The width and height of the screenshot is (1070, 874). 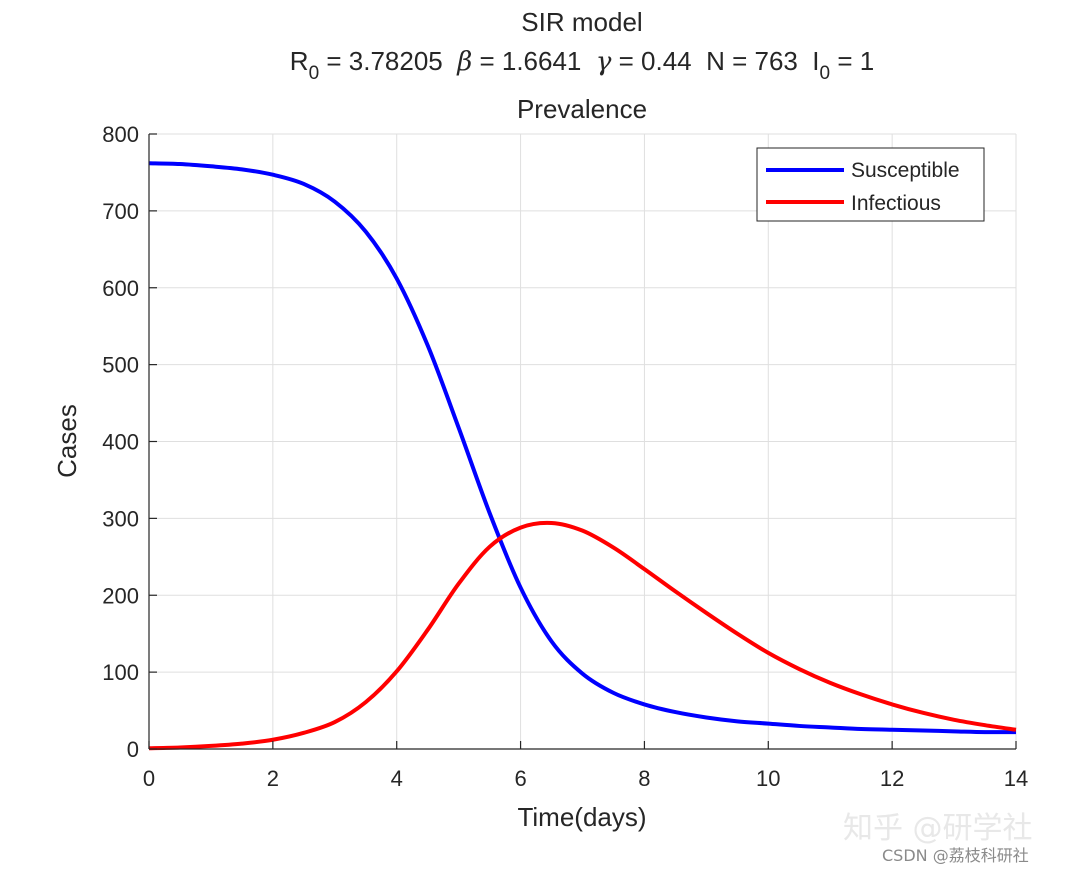 I want to click on x-axis-label: Time(days), so click(x=581, y=817).